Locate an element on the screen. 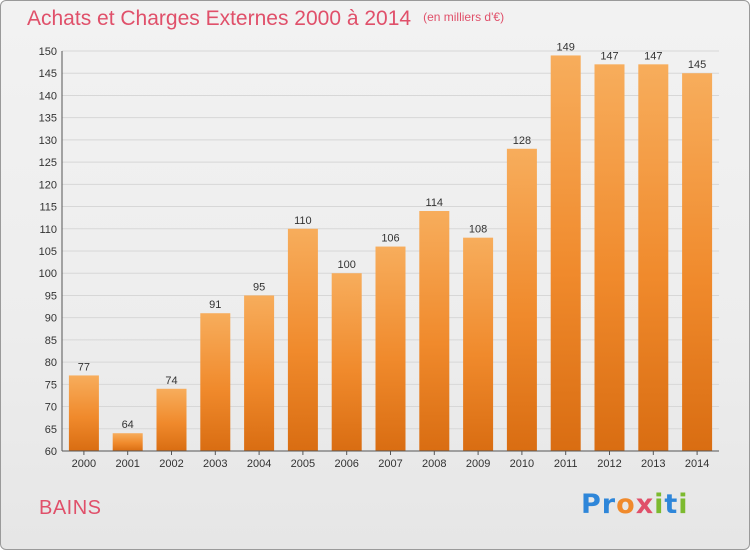 The height and width of the screenshot is (550, 750). y-tick-label: 110 is located at coordinates (48, 230).